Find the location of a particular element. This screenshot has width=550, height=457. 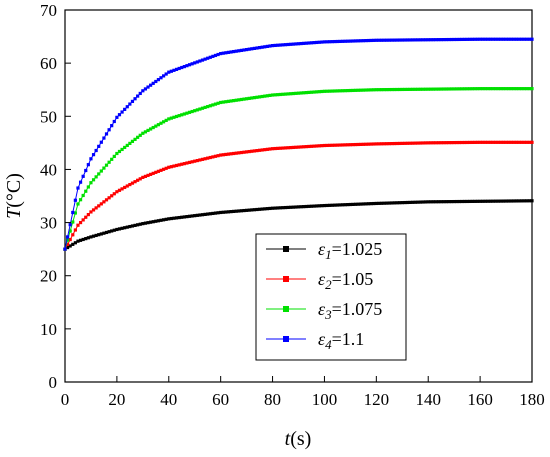

x-axis-label: t(s) is located at coordinates (298, 439).